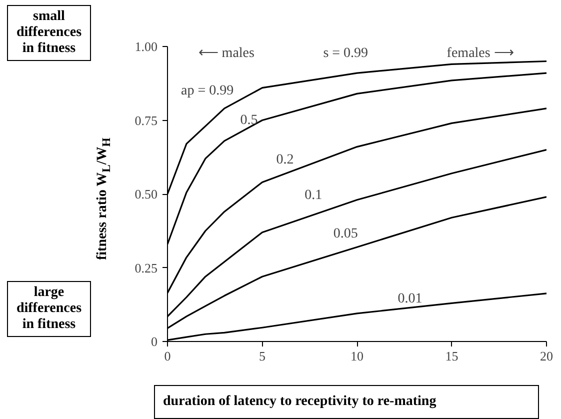  I want to click on annotation: females ⟶, so click(480, 54).